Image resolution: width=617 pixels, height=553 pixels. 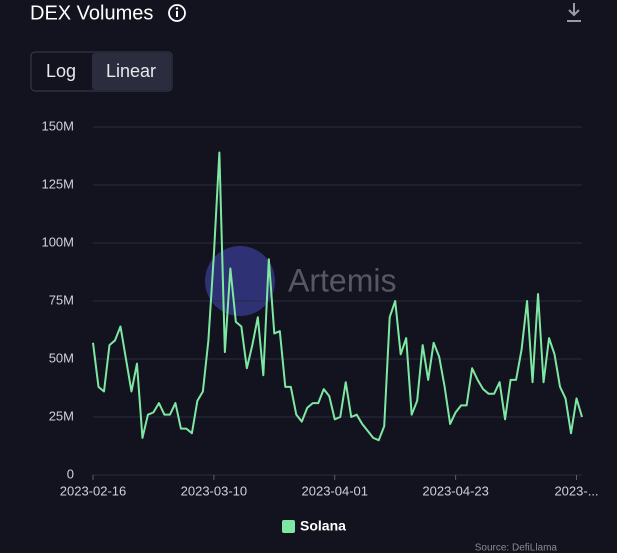 What do you see at coordinates (455, 490) in the screenshot?
I see `x-tick-label: 2023-04-23` at bounding box center [455, 490].